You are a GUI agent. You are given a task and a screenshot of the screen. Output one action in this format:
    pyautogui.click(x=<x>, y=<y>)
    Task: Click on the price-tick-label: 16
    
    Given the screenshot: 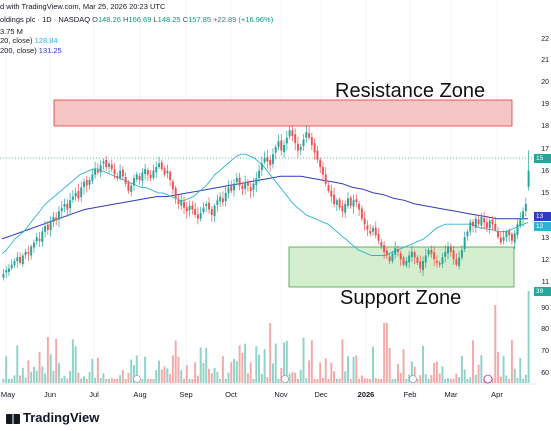 What is the action you would take?
    pyautogui.click(x=545, y=171)
    